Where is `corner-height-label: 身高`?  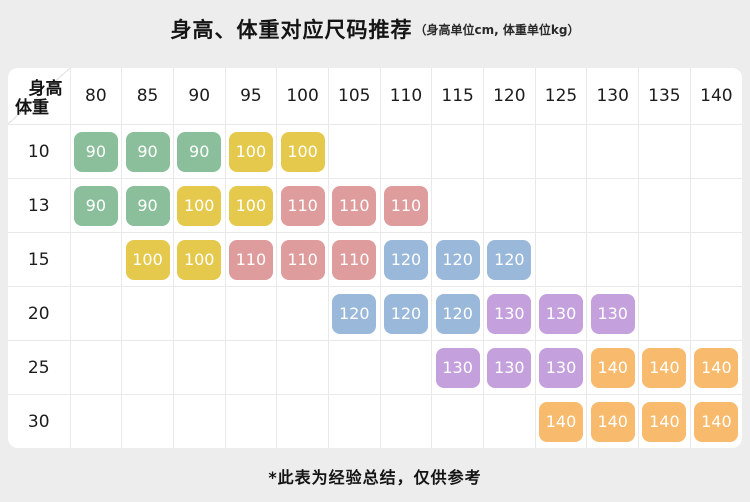
corner-height-label: 身高 is located at coordinates (45, 89).